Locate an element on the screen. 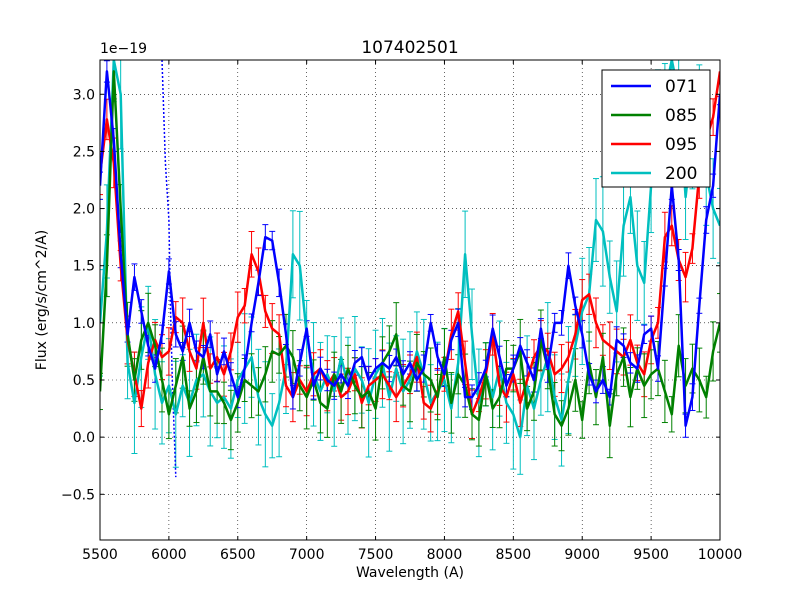  legend-label-071: 071 is located at coordinates (681, 87).